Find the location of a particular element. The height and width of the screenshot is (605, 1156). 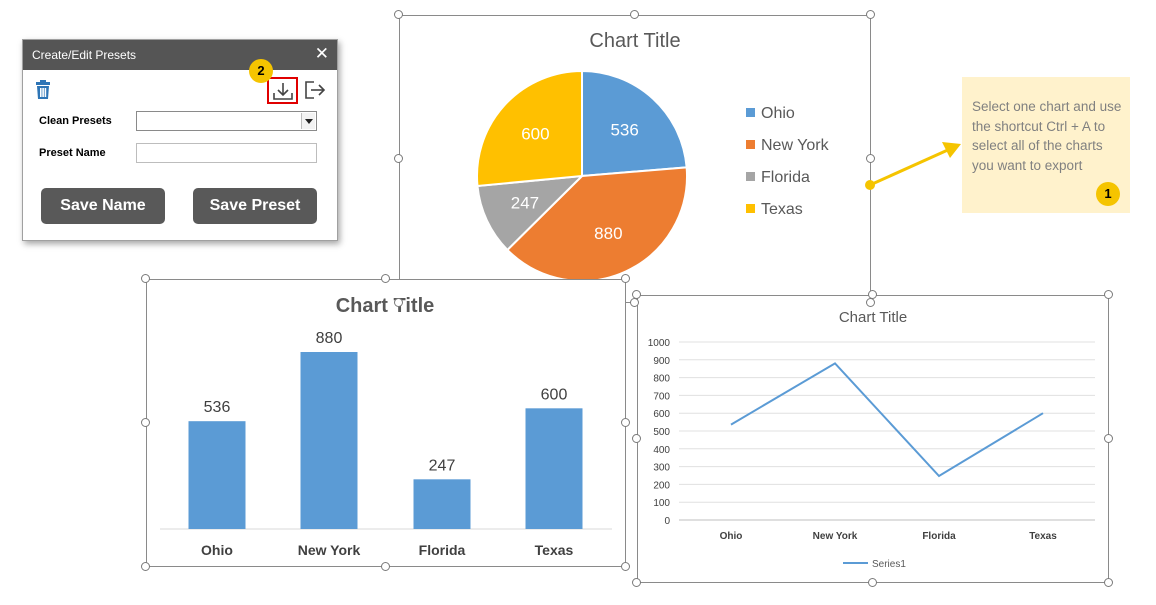

dialog-title: Create/Edit Presets is located at coordinates (84, 55).